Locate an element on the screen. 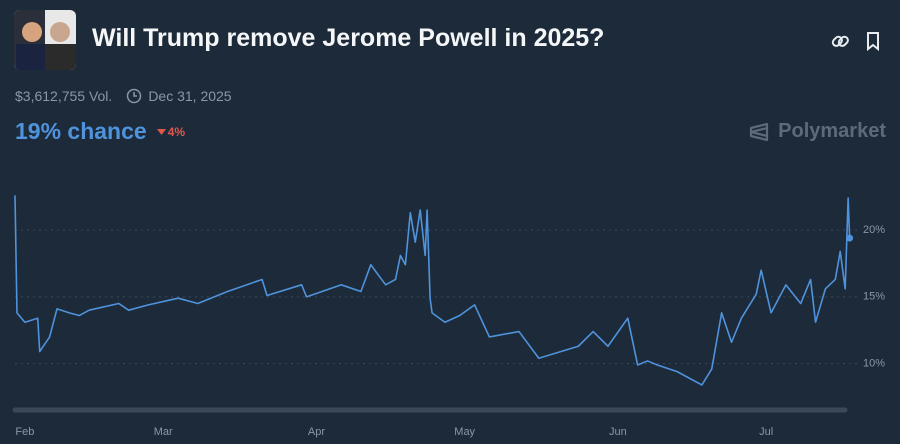  link-button is located at coordinates (840, 41).